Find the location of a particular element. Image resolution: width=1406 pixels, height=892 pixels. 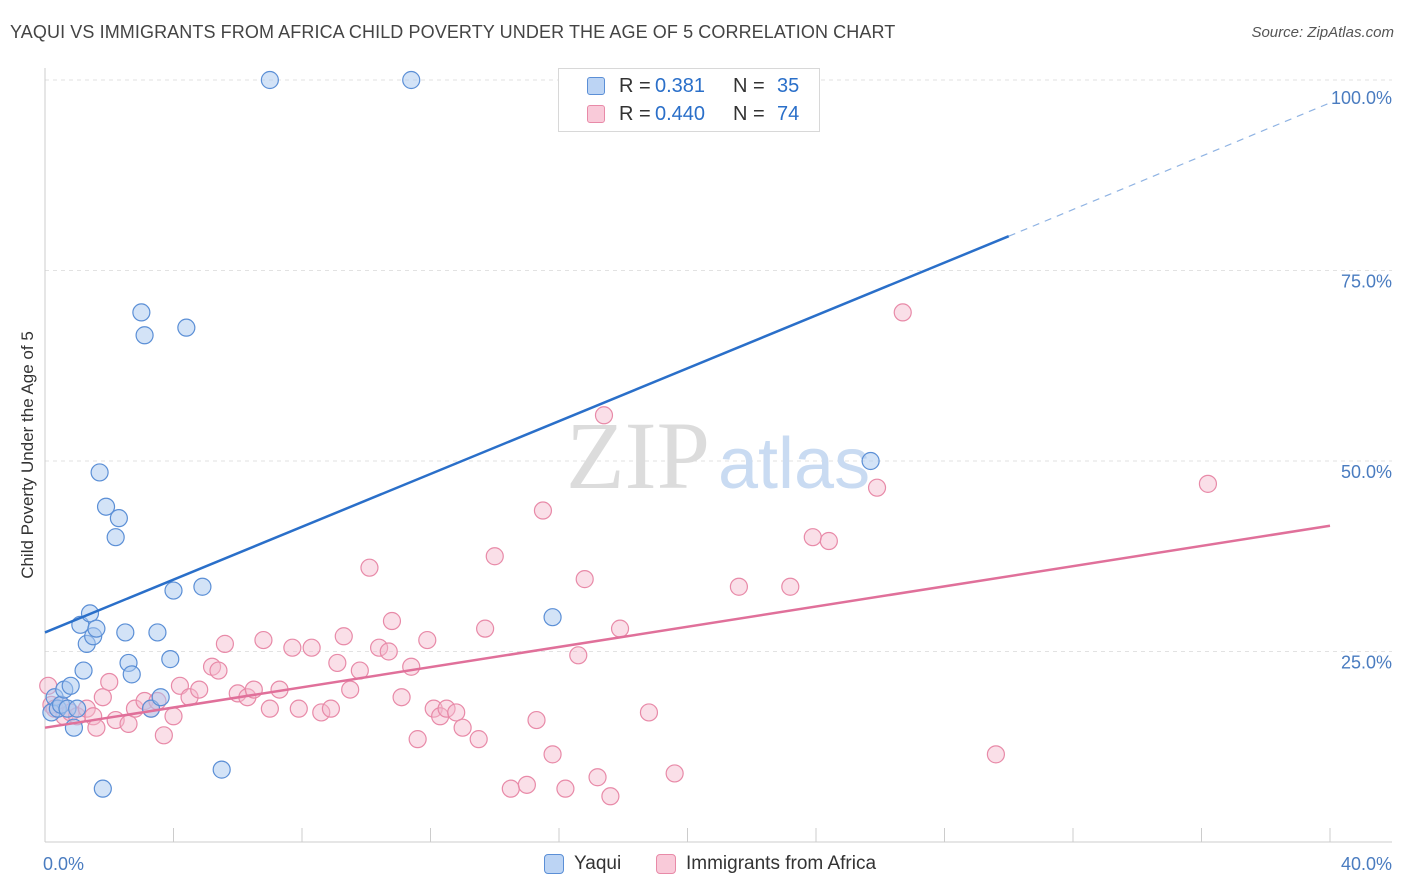

legend-row-yaqui: R = 0.381 N = 35 is located at coordinates (679, 86).